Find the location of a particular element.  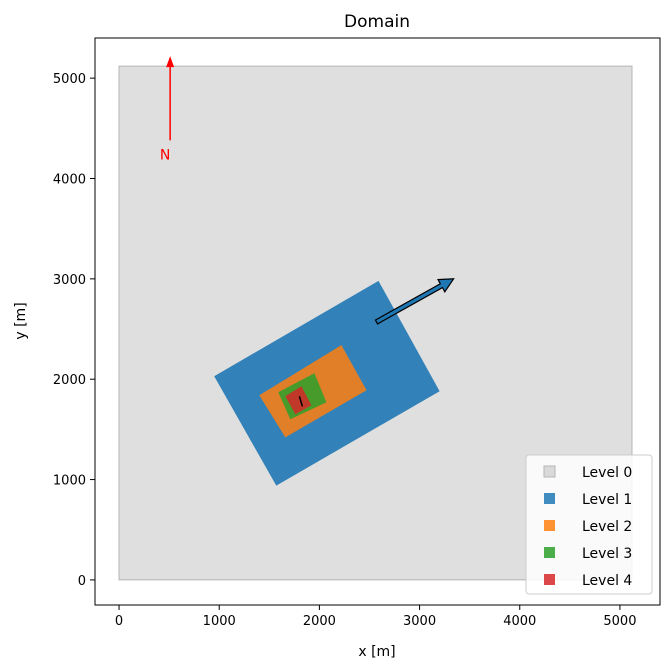

y-tick-label: 3000 is located at coordinates (69, 280).